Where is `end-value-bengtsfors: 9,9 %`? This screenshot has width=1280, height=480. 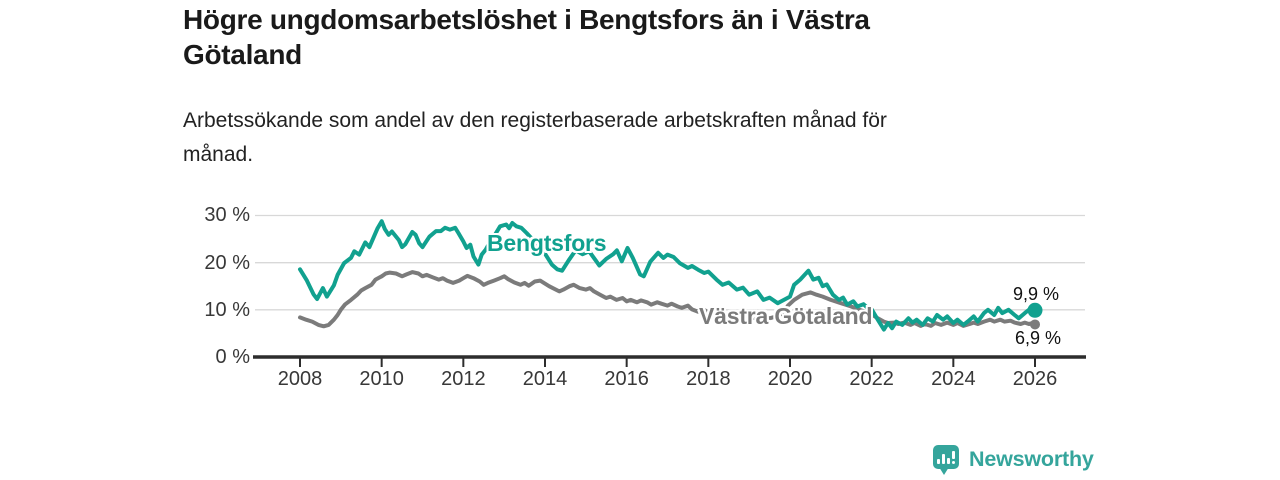
end-value-bengtsfors: 9,9 % is located at coordinates (1036, 294).